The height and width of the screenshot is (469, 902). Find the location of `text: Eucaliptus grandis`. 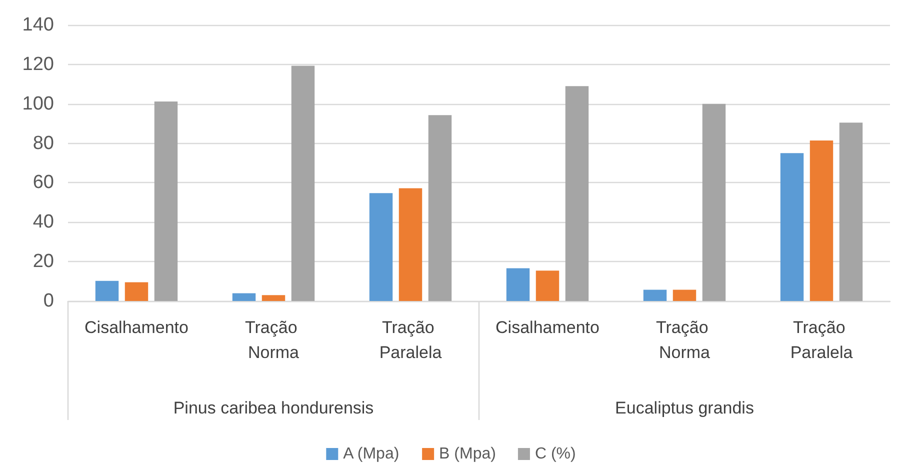

text: Eucaliptus grandis is located at coordinates (684, 408).